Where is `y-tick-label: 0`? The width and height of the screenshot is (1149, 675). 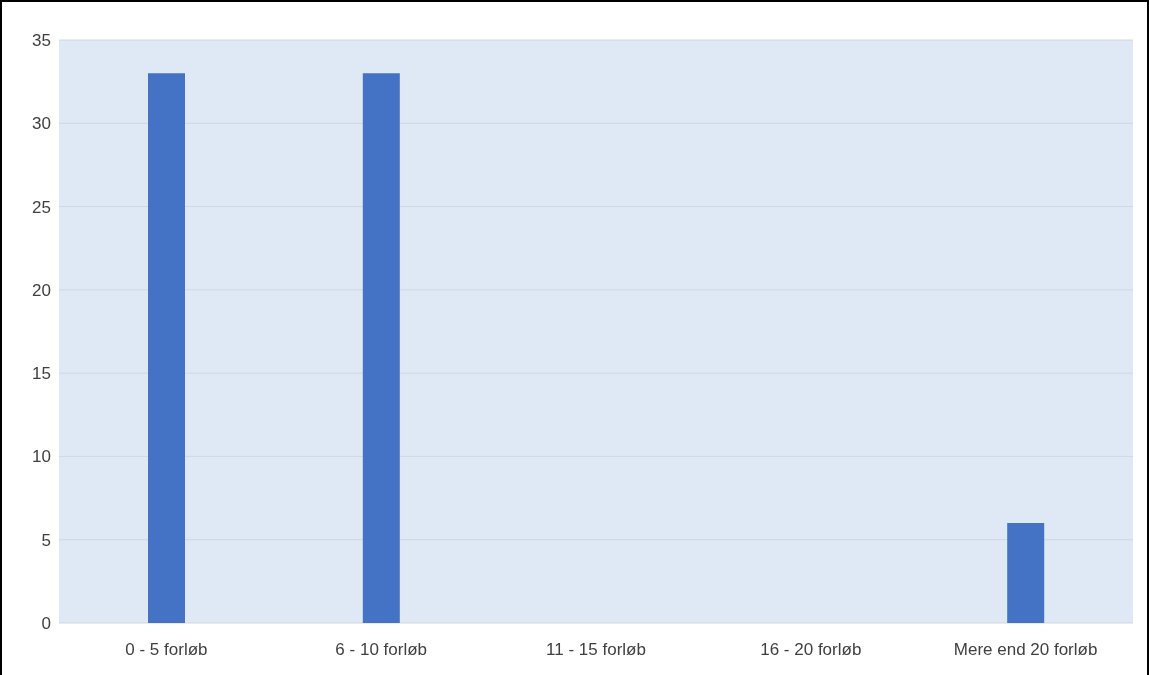 y-tick-label: 0 is located at coordinates (46, 624).